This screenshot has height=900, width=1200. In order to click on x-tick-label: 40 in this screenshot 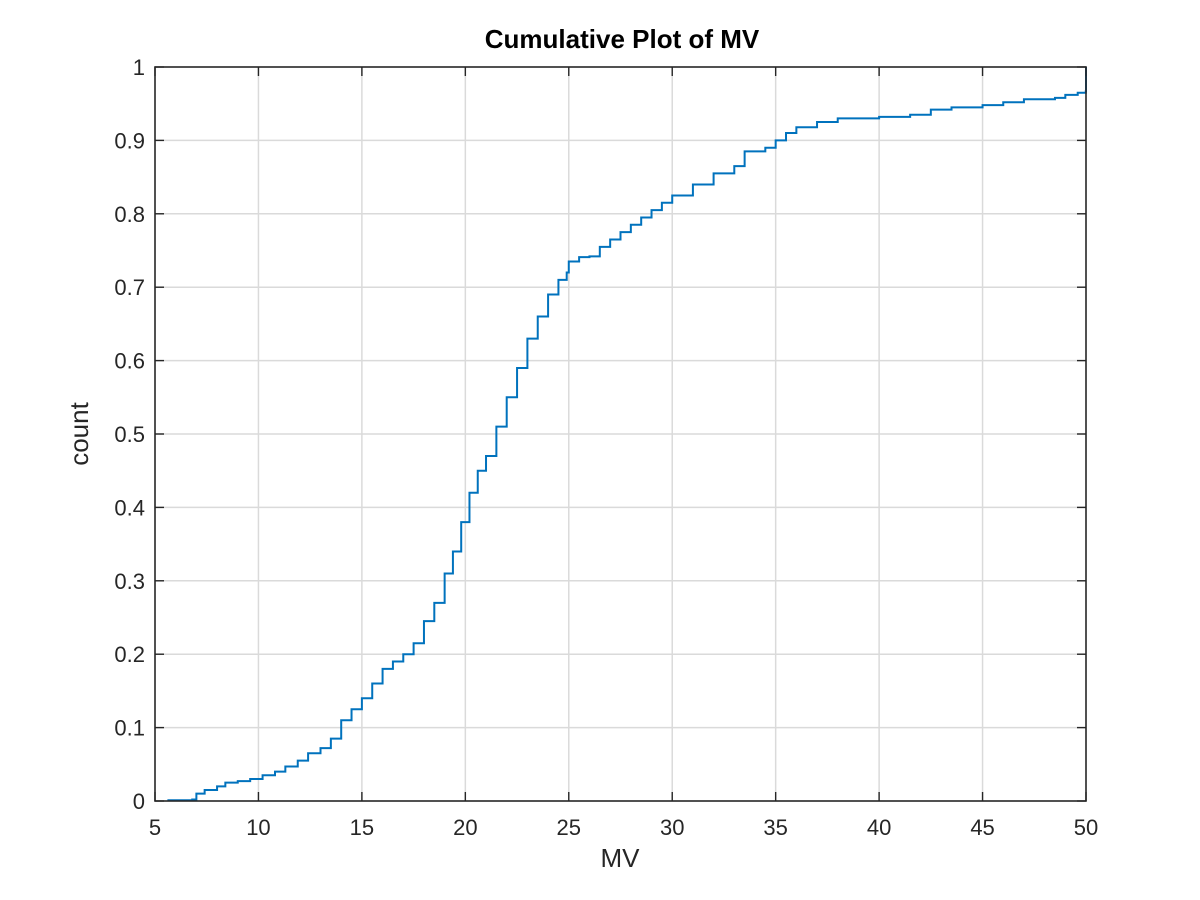, I will do `click(879, 827)`.